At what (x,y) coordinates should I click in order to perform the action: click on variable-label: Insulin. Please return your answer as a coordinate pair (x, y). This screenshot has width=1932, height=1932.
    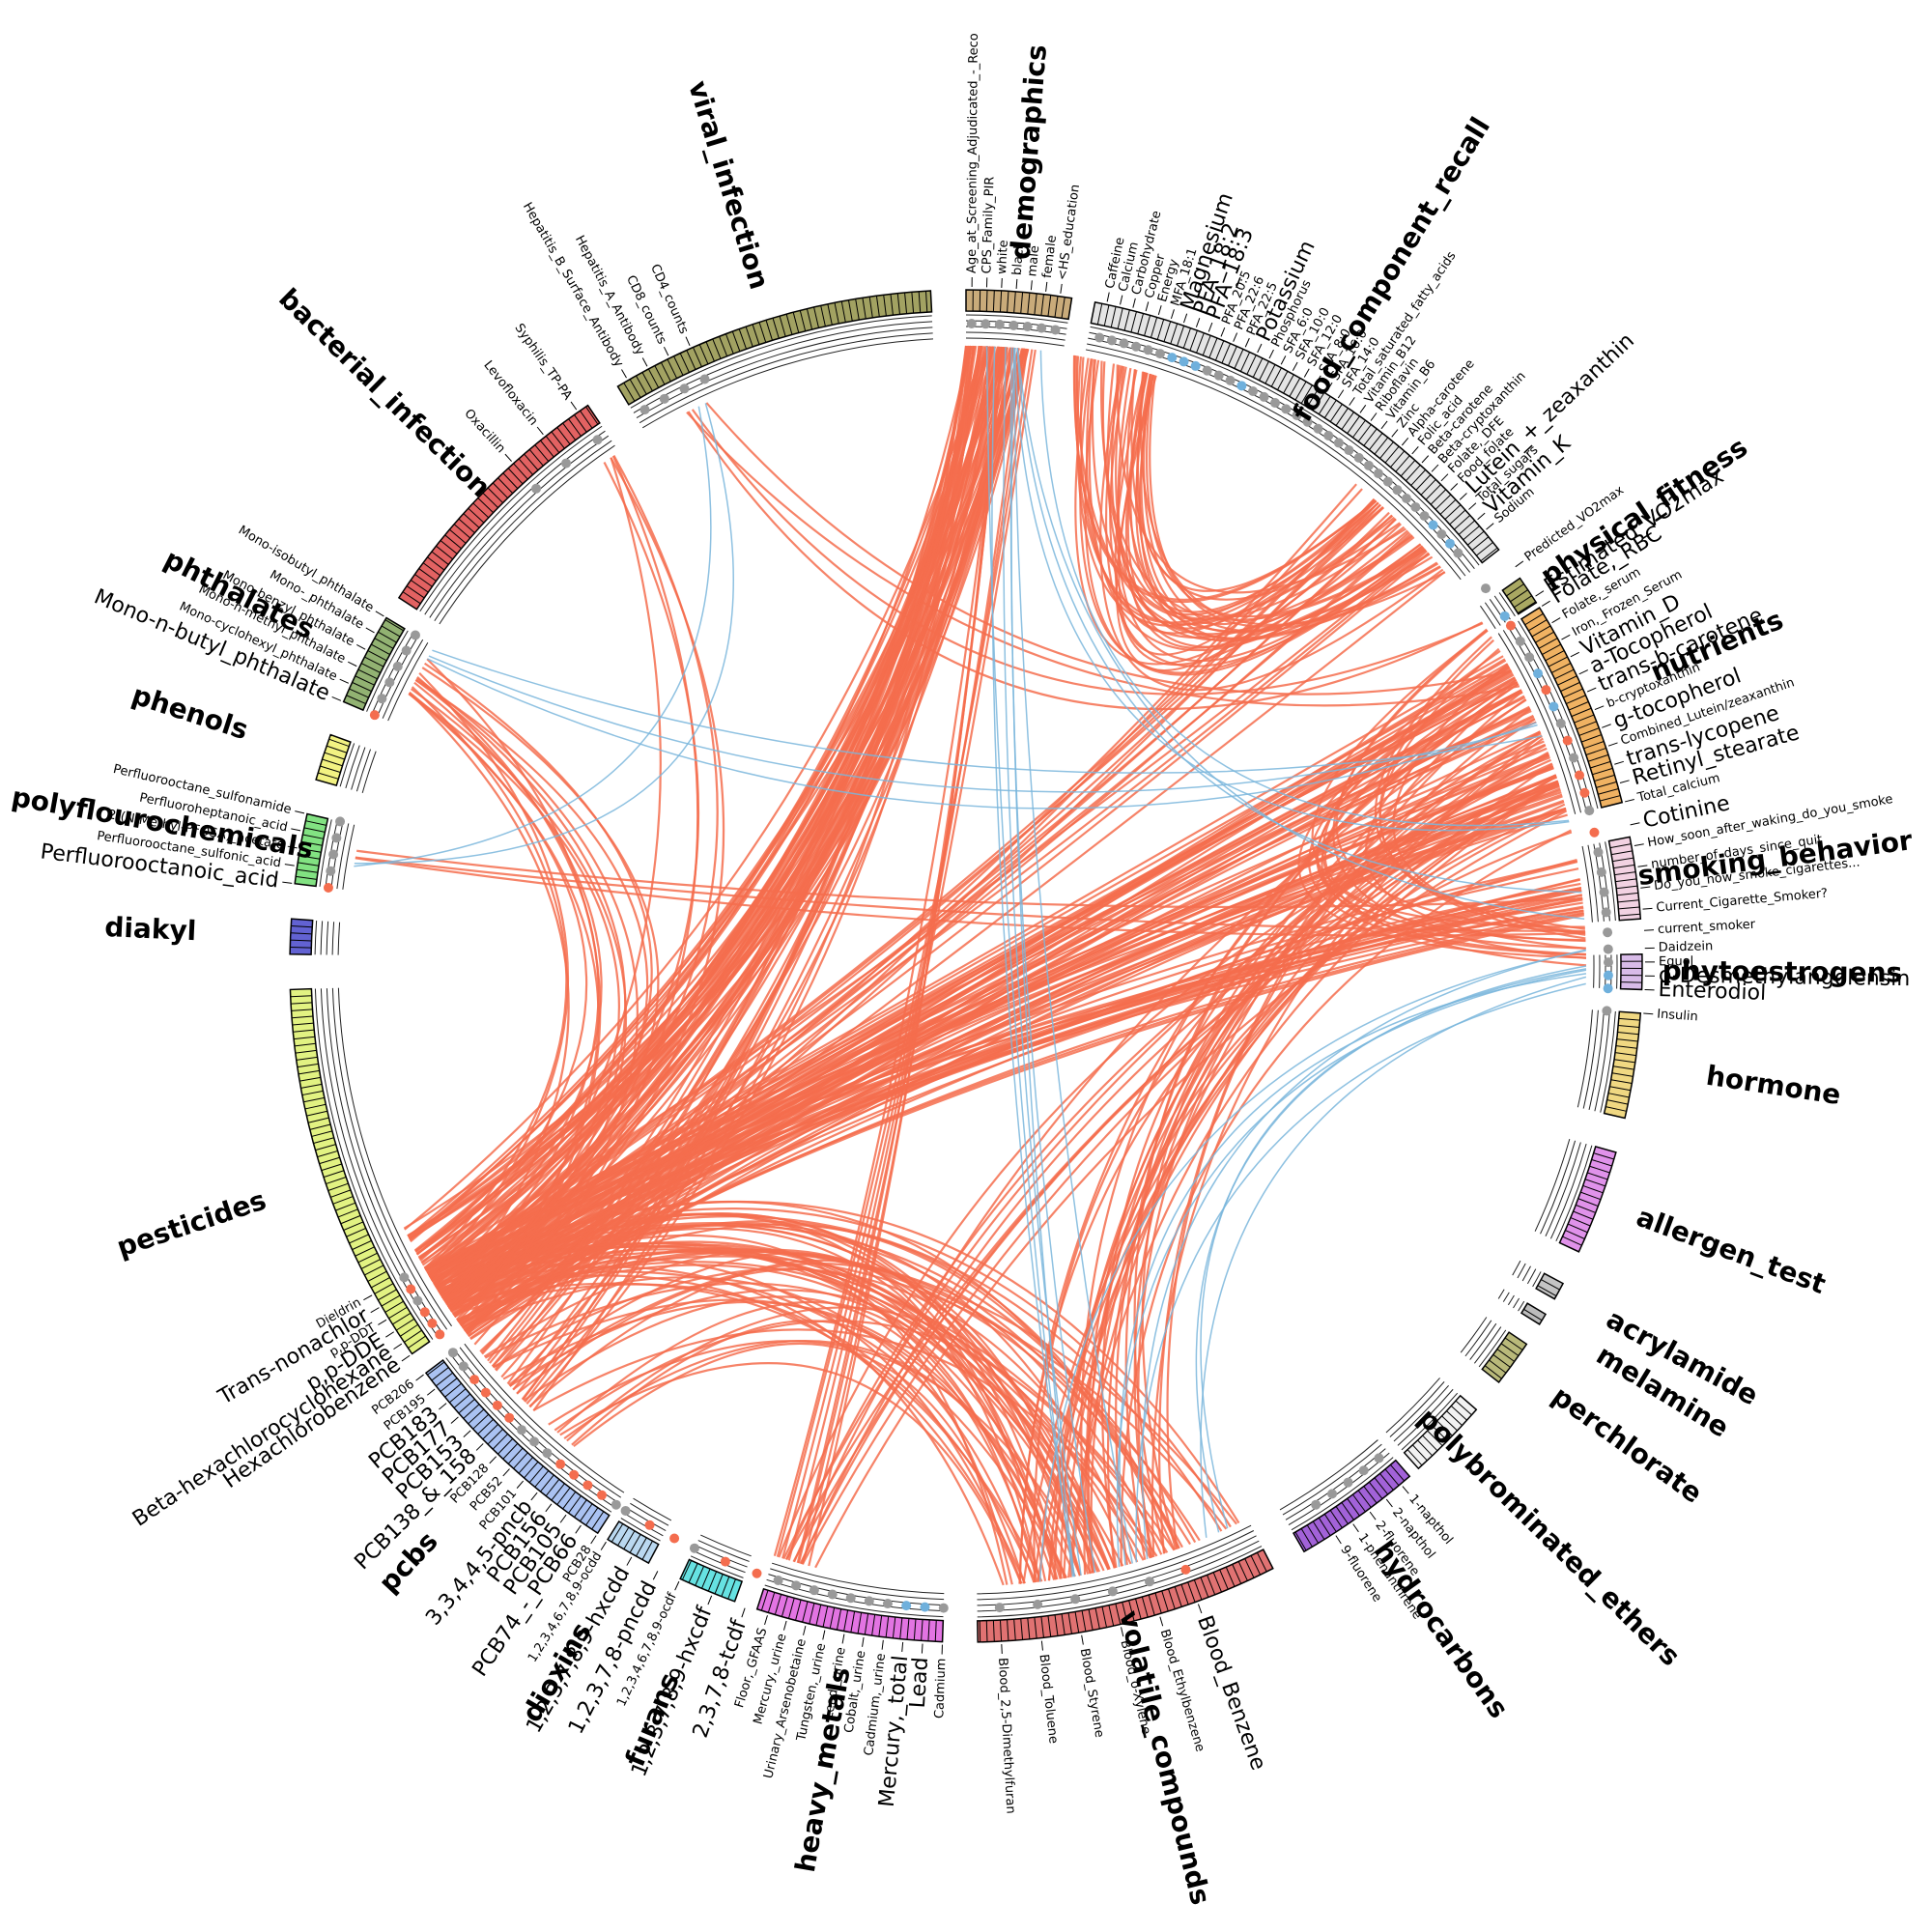
    Looking at the image, I should click on (1678, 1016).